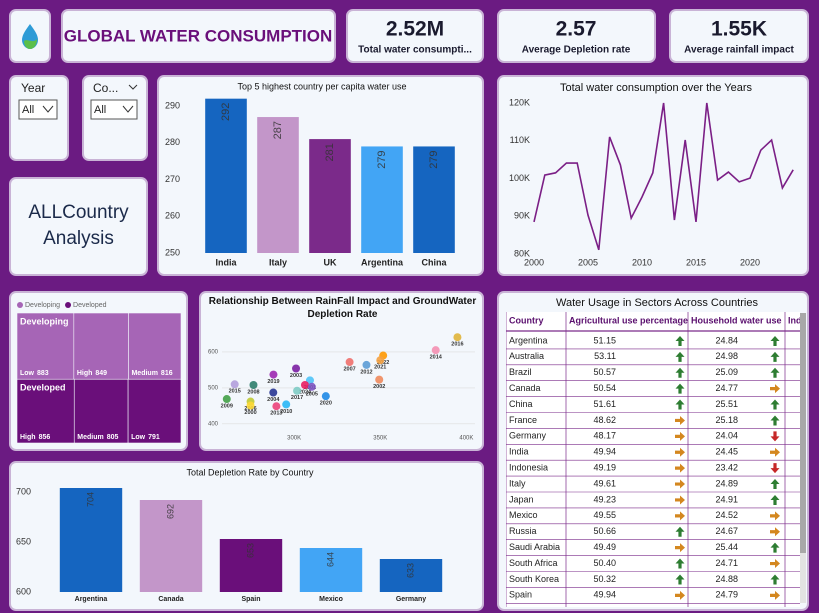 The image size is (819, 613). I want to click on treemap-cell-label: High 856, so click(35, 437).